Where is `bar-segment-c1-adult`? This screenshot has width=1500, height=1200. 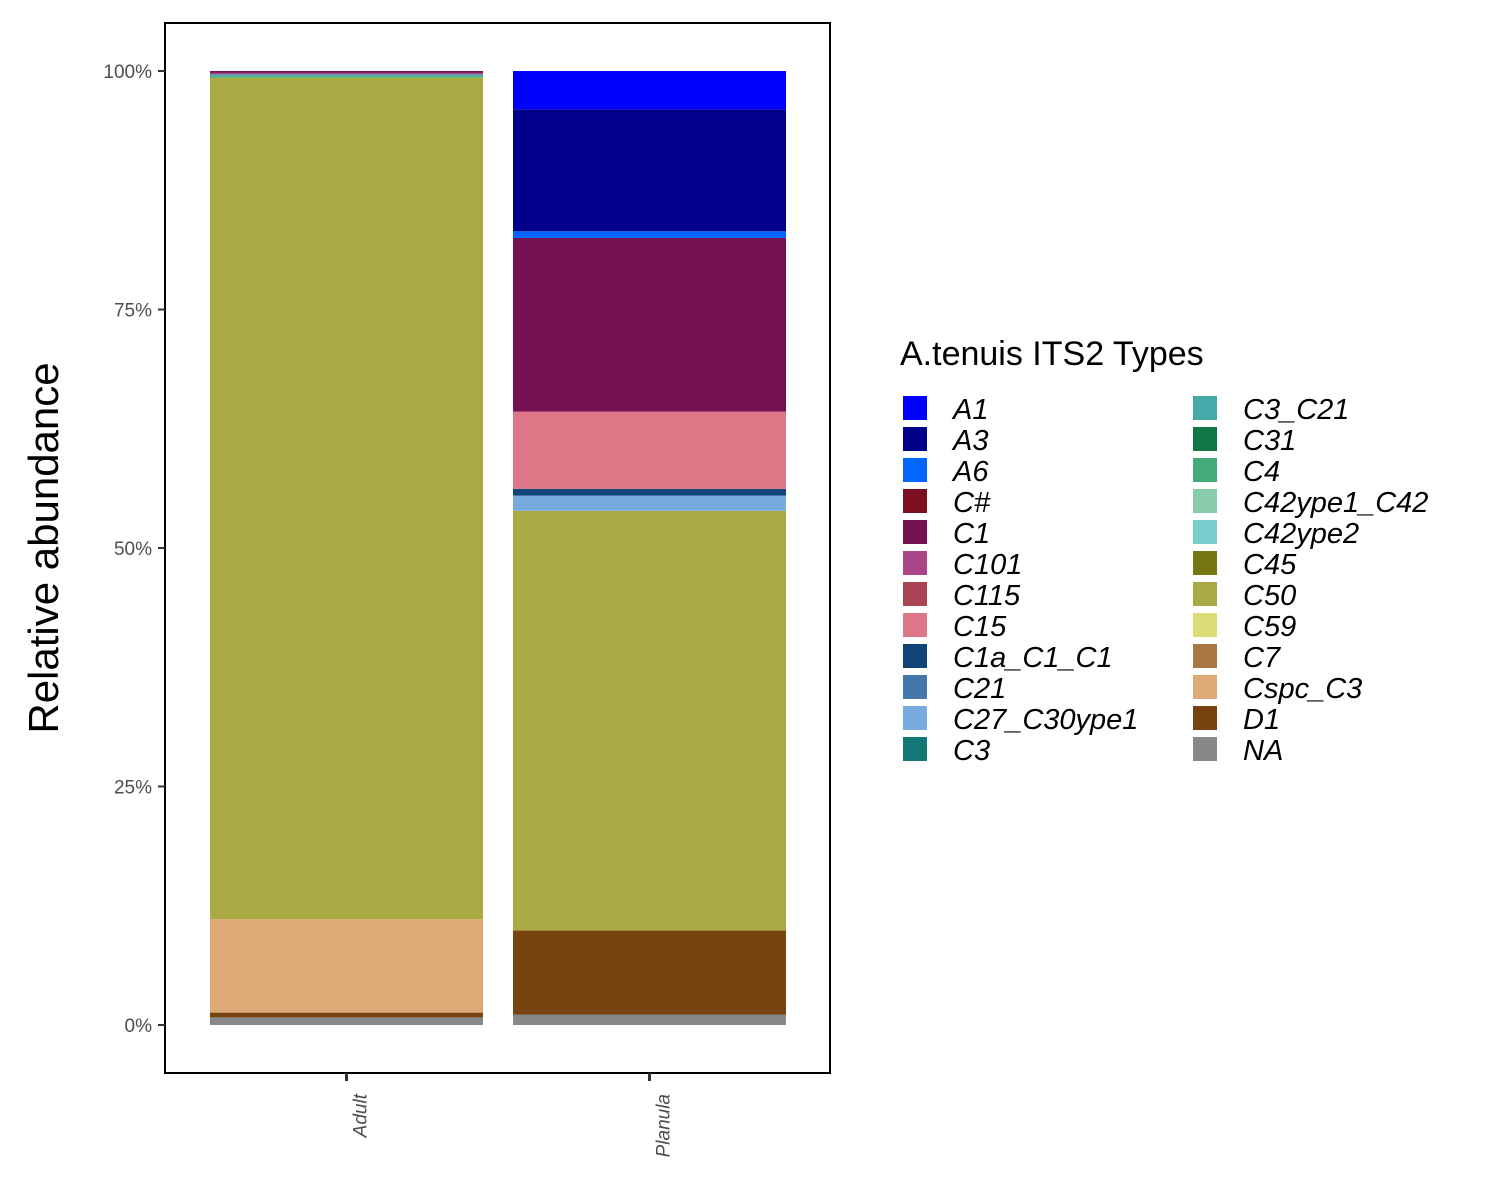
bar-segment-c1-adult is located at coordinates (346, 72).